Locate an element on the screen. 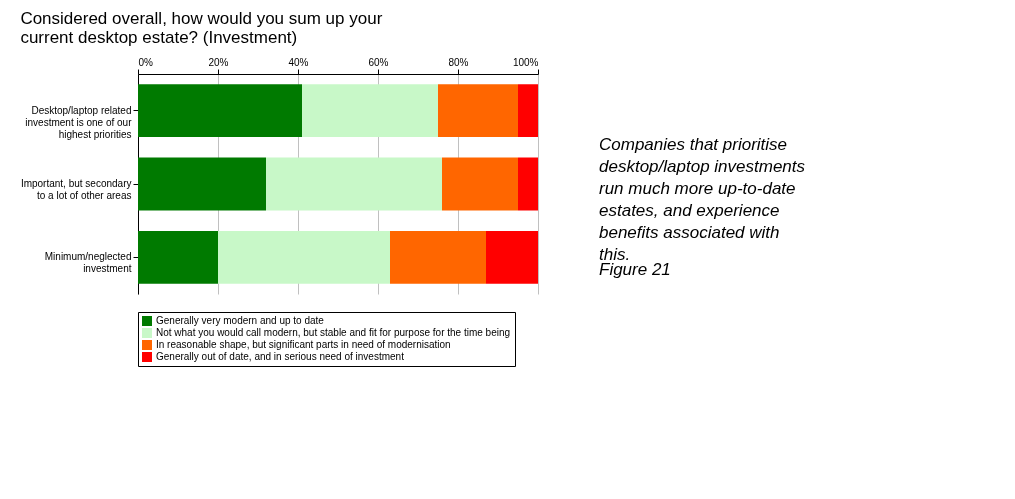  x-tick-label: 60% is located at coordinates (378, 62).